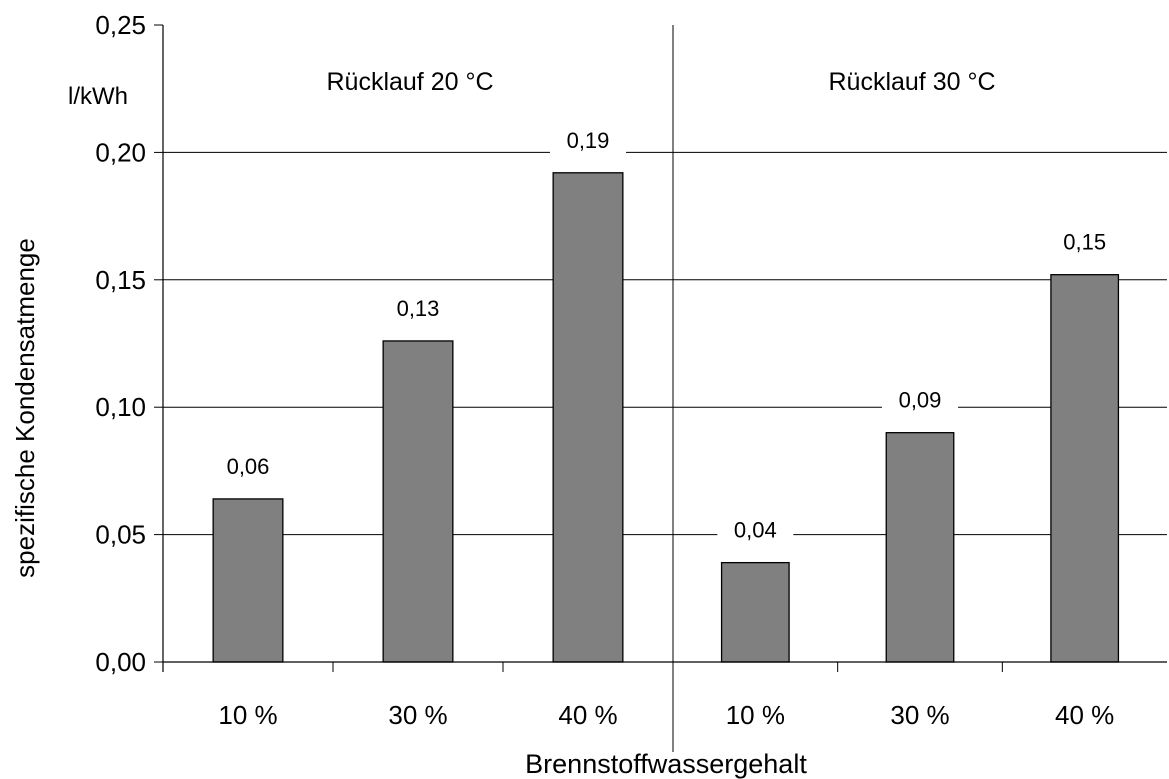 The height and width of the screenshot is (779, 1169). I want to click on data-label: 0,13, so click(418, 308).